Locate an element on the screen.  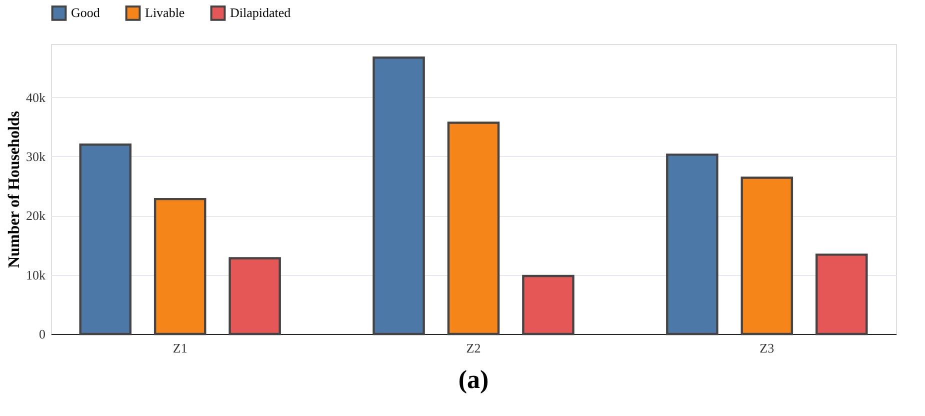
x-tick-label: Z3 is located at coordinates (767, 348).